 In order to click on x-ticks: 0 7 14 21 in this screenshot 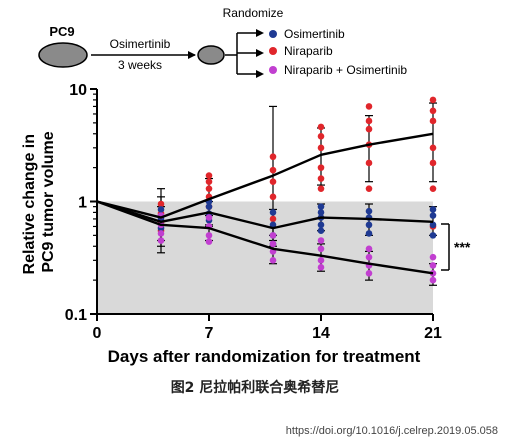, I will do `click(267, 328)`.